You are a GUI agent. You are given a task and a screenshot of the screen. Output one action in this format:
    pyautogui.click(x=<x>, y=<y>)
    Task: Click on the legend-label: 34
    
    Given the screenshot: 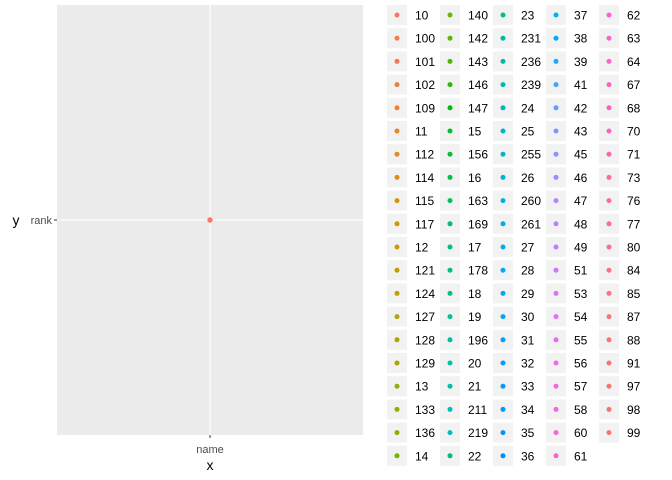 What is the action you would take?
    pyautogui.click(x=528, y=410)
    